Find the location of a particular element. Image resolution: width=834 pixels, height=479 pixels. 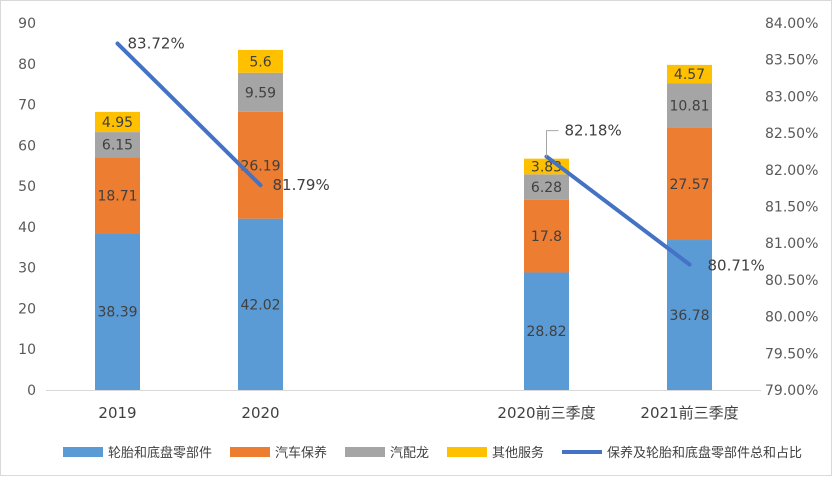

line-data-label: 82.18% is located at coordinates (593, 131).